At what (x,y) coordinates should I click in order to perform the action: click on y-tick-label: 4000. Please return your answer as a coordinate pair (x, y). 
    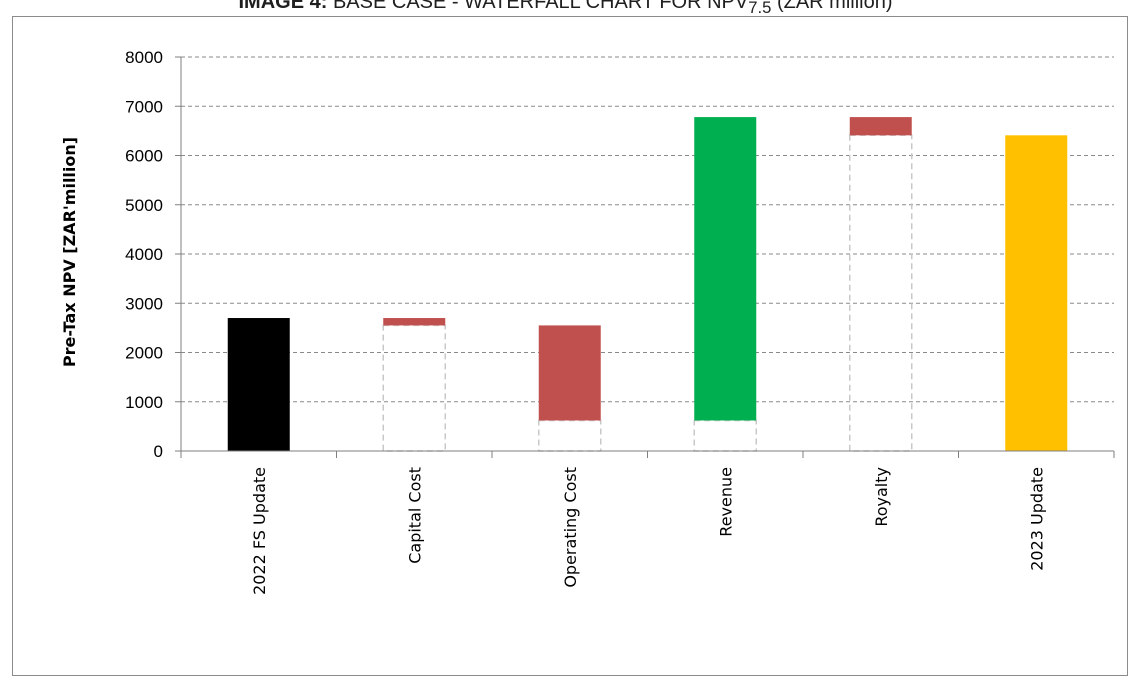
    Looking at the image, I should click on (144, 254).